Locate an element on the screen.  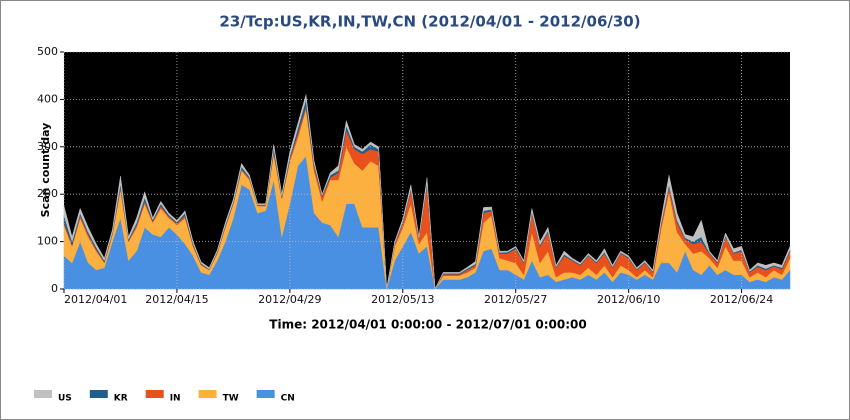
x-tick-label: 2012/04/15 is located at coordinates (176, 299).